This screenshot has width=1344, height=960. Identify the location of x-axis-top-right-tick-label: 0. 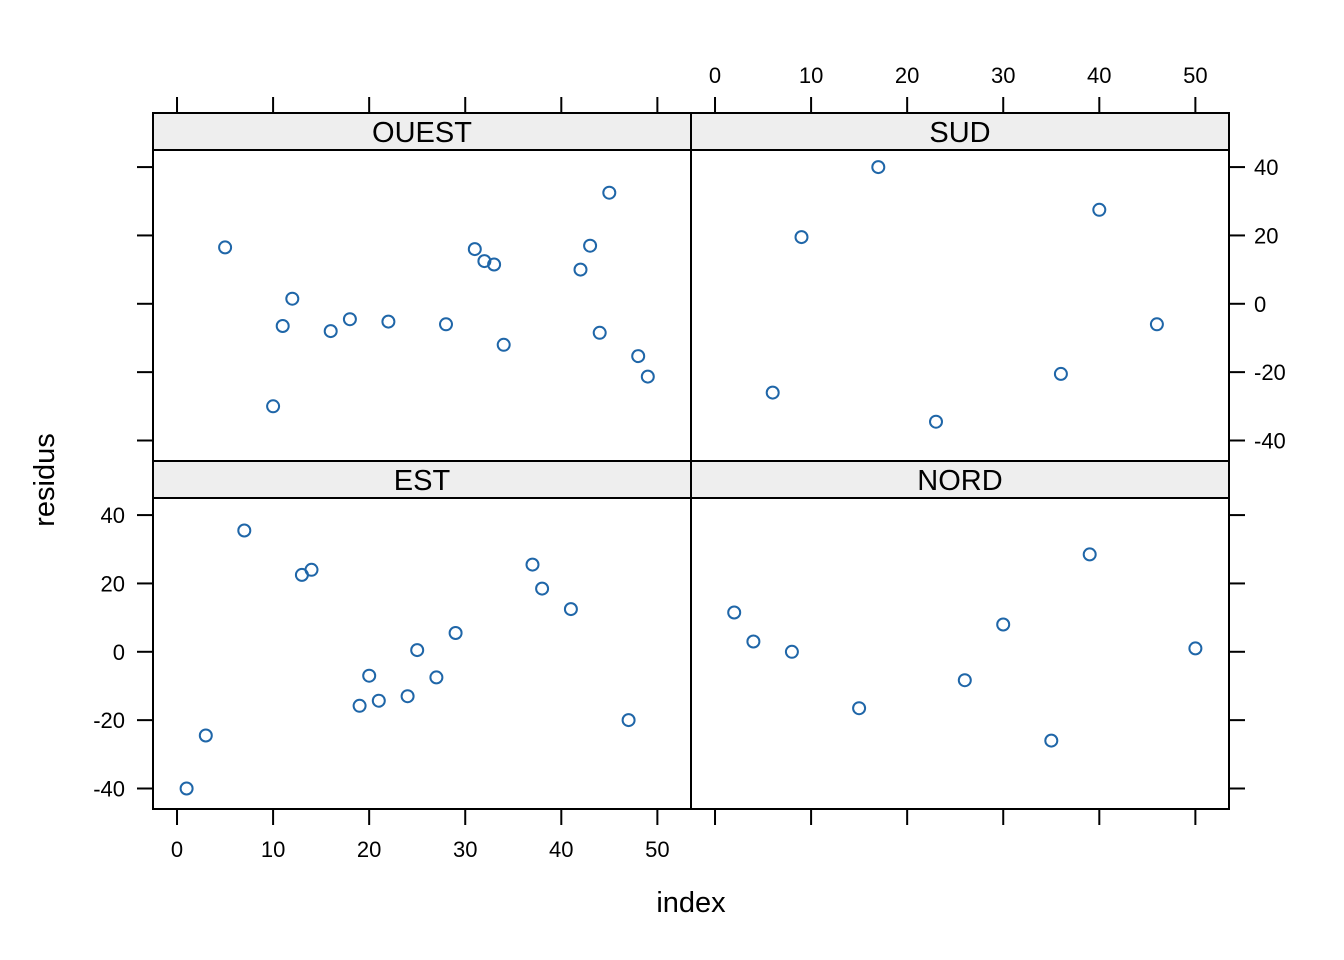
(715, 75).